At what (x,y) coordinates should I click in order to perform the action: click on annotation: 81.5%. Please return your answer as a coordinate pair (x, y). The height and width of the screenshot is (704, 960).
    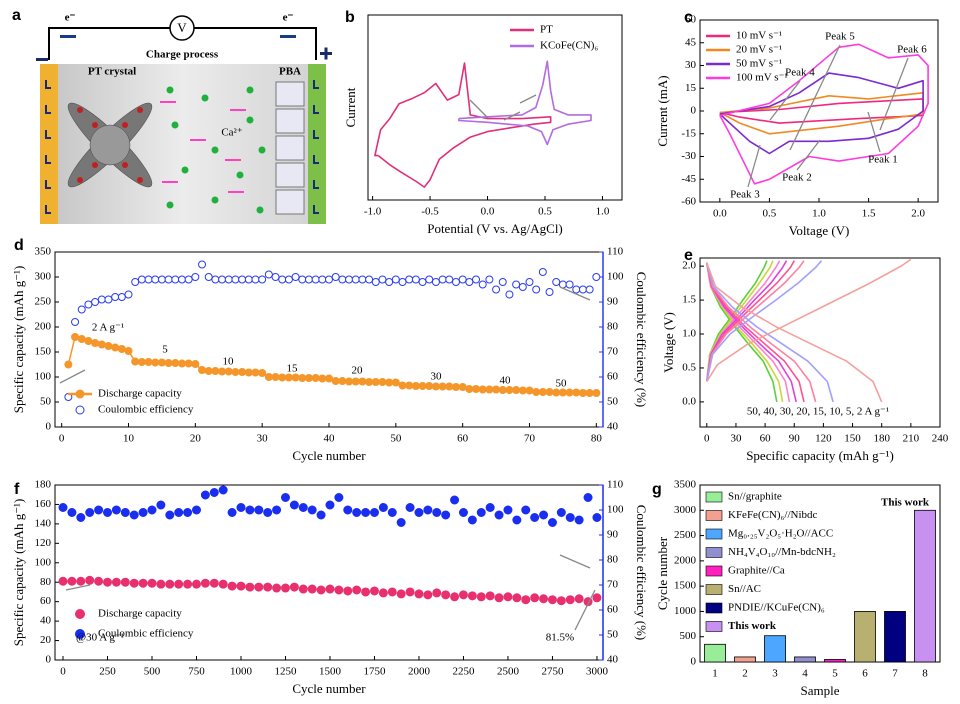
    Looking at the image, I should click on (560, 638).